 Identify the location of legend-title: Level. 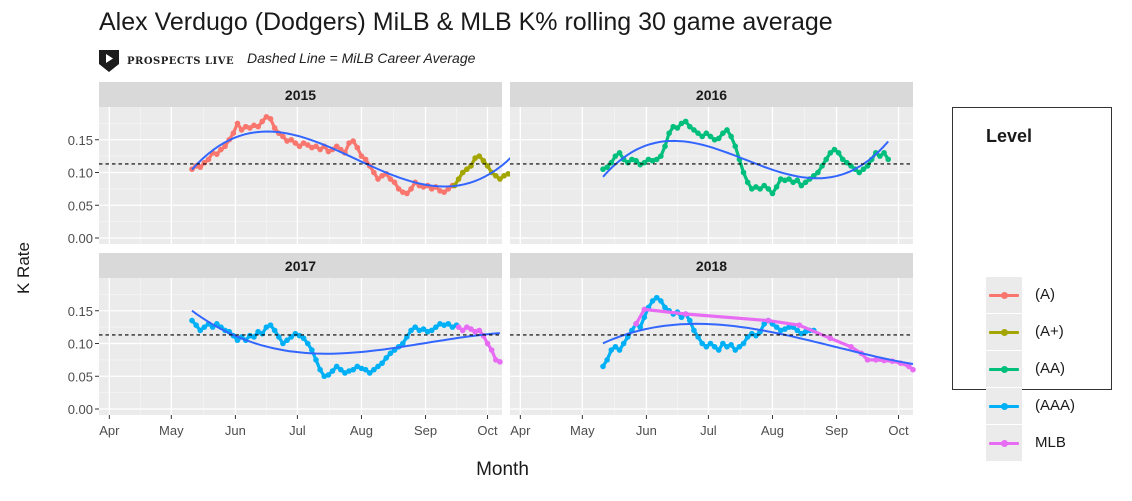
(1009, 136).